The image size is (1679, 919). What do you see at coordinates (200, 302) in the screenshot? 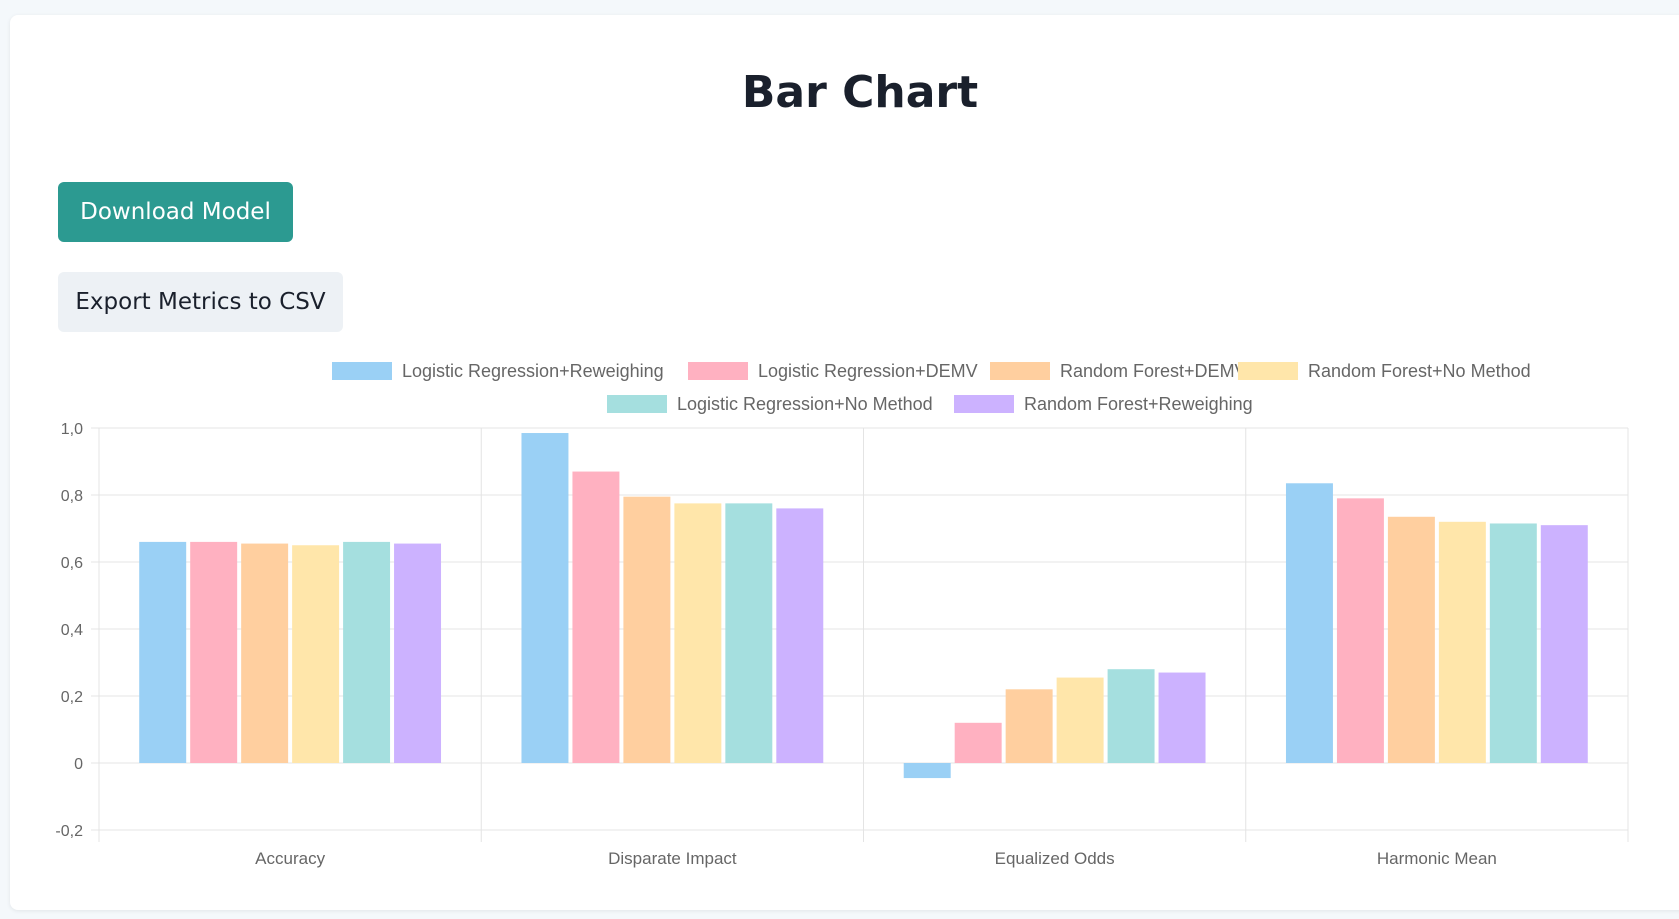
I see `export-csv-button: Export Metrics to CSV` at bounding box center [200, 302].